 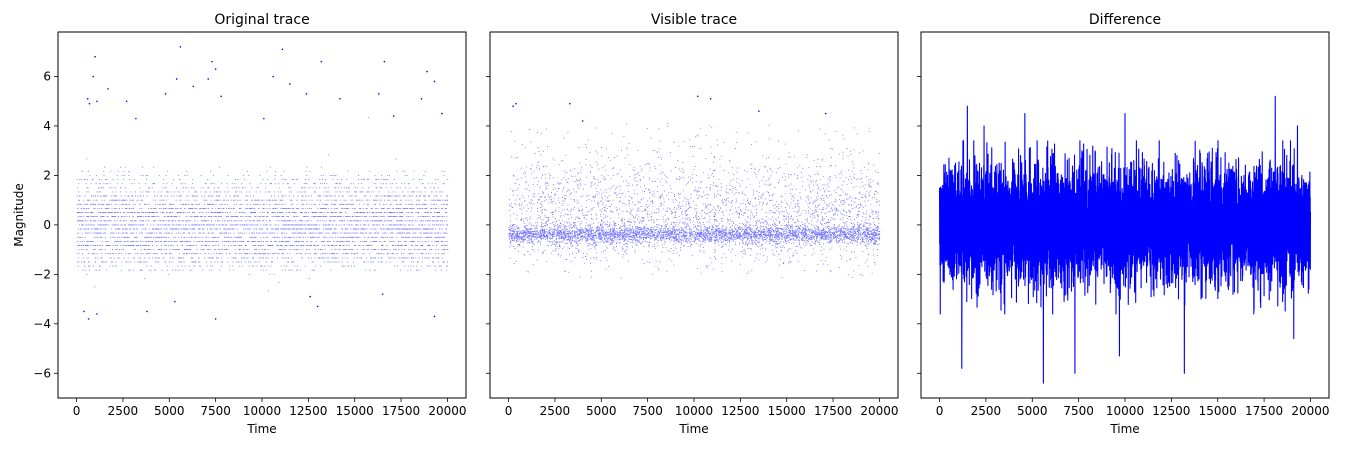 What do you see at coordinates (1125, 20) in the screenshot?
I see `difference-title: Difference` at bounding box center [1125, 20].